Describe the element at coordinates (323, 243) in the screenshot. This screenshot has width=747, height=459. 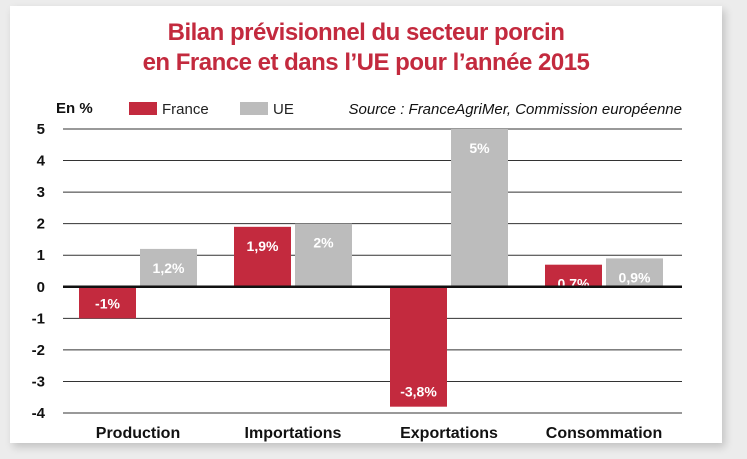
I see `data-label: 2%` at that location.